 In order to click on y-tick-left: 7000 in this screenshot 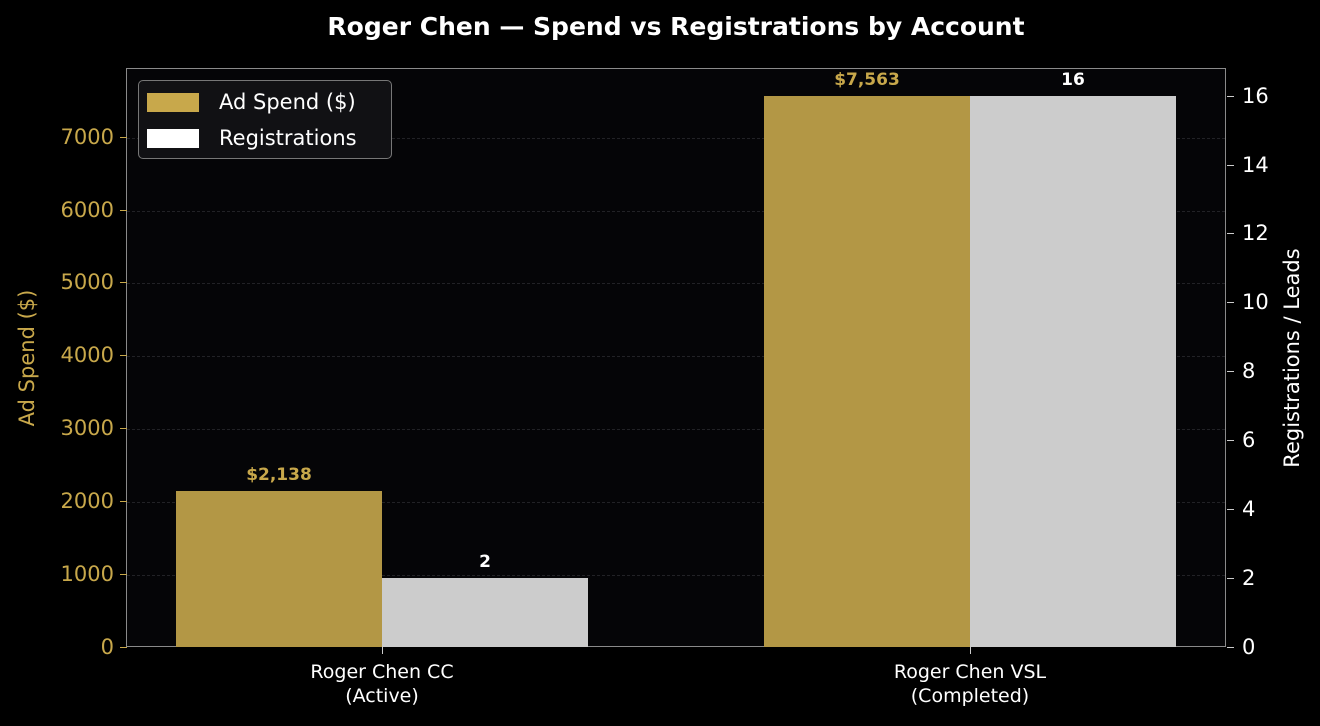, I will do `click(94, 136)`.